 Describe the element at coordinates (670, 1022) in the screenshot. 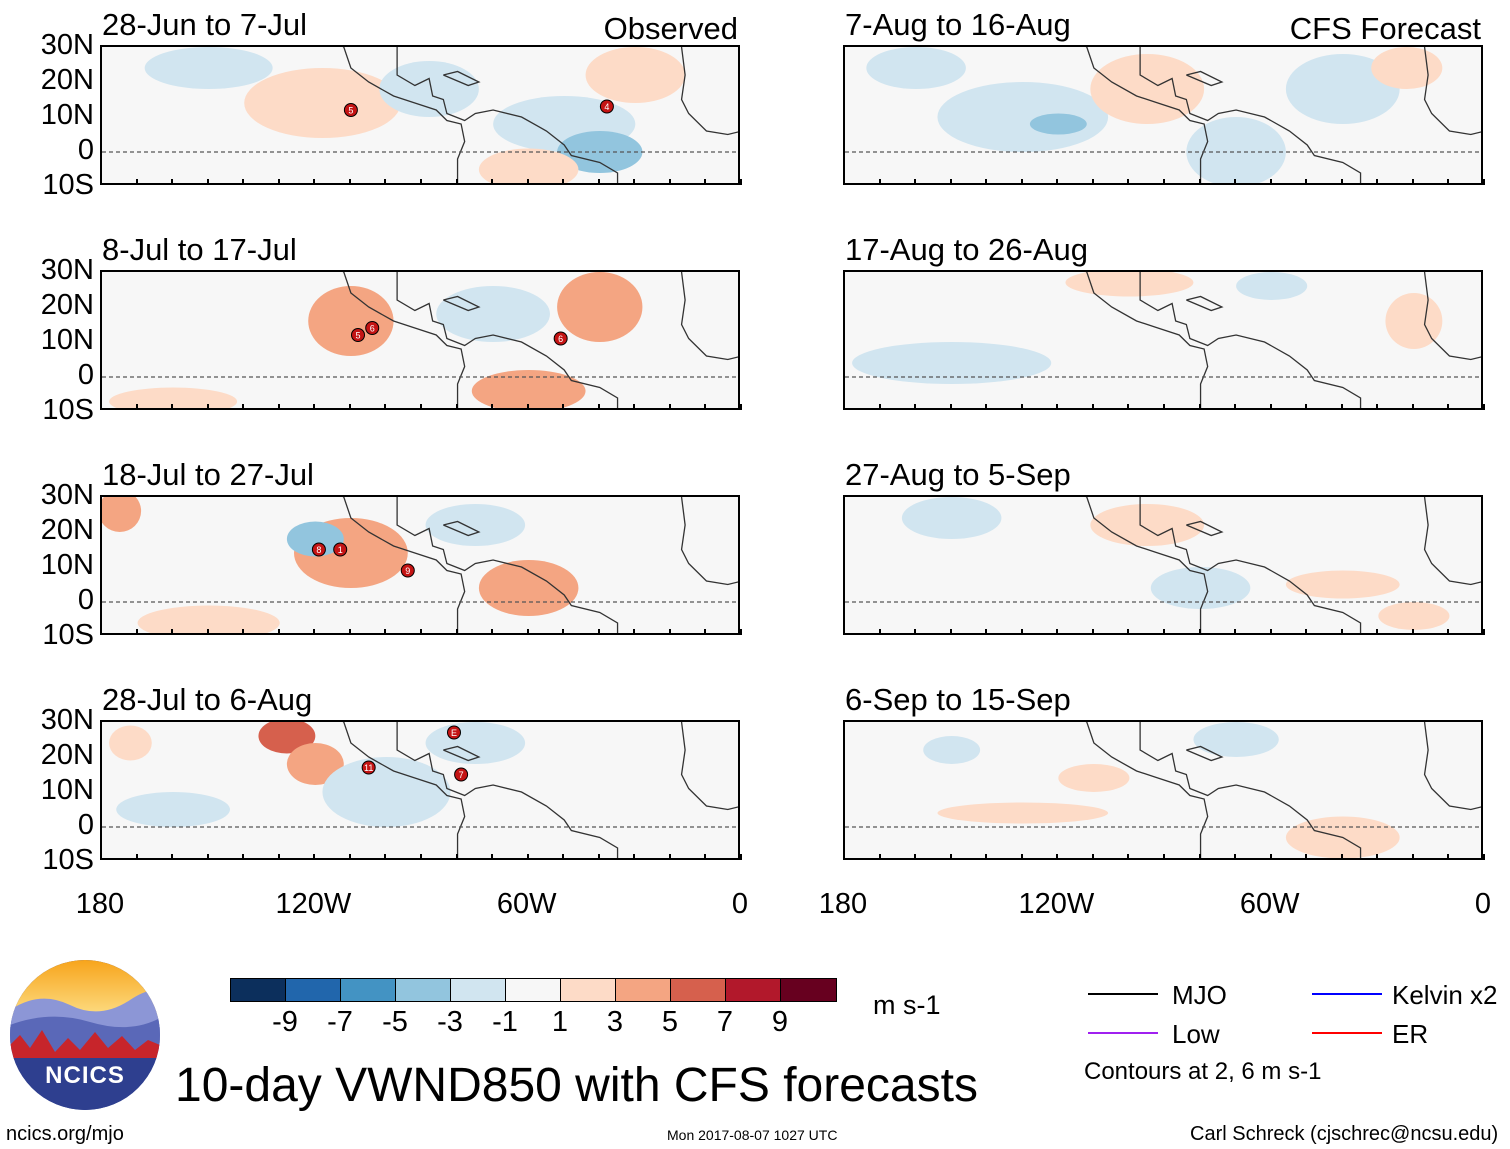

I see `colorbar-tick-label: 5` at that location.